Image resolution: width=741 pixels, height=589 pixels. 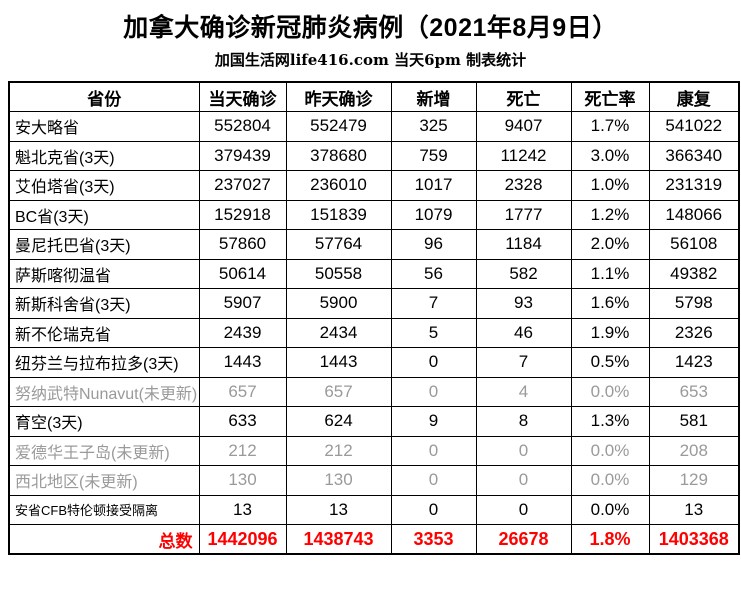 I want to click on yesterday-cell: 130, so click(x=338, y=480).